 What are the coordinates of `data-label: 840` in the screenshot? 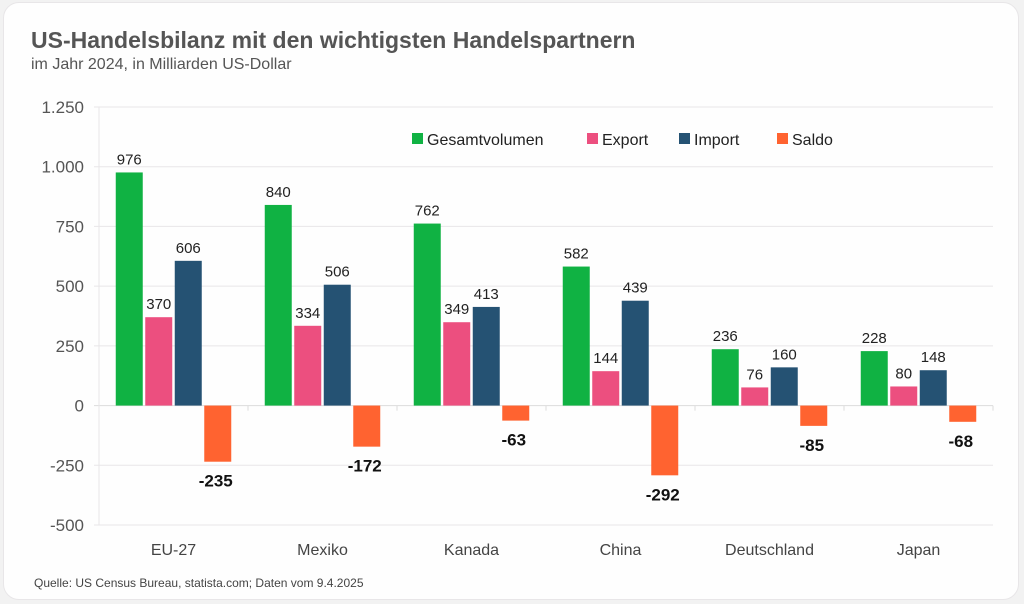 It's located at (278, 192).